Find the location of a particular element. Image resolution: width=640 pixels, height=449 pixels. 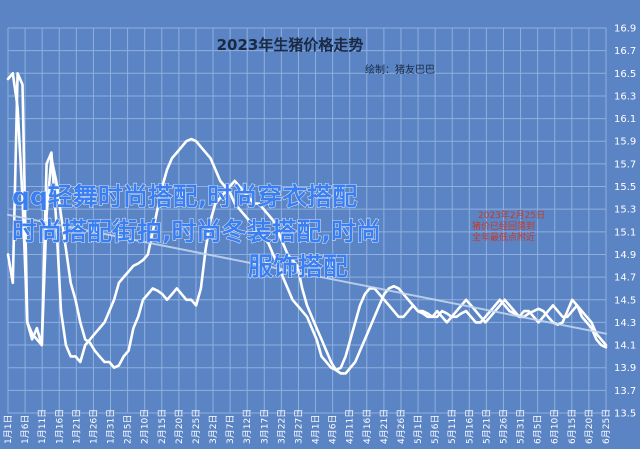

overlay-watermark: qq轻舞时尚搭配,时尚穿衣搭配 时尚搭配街拍,时尚冬装搭配,时尚 服饰搭配 is located at coordinates (197, 232).